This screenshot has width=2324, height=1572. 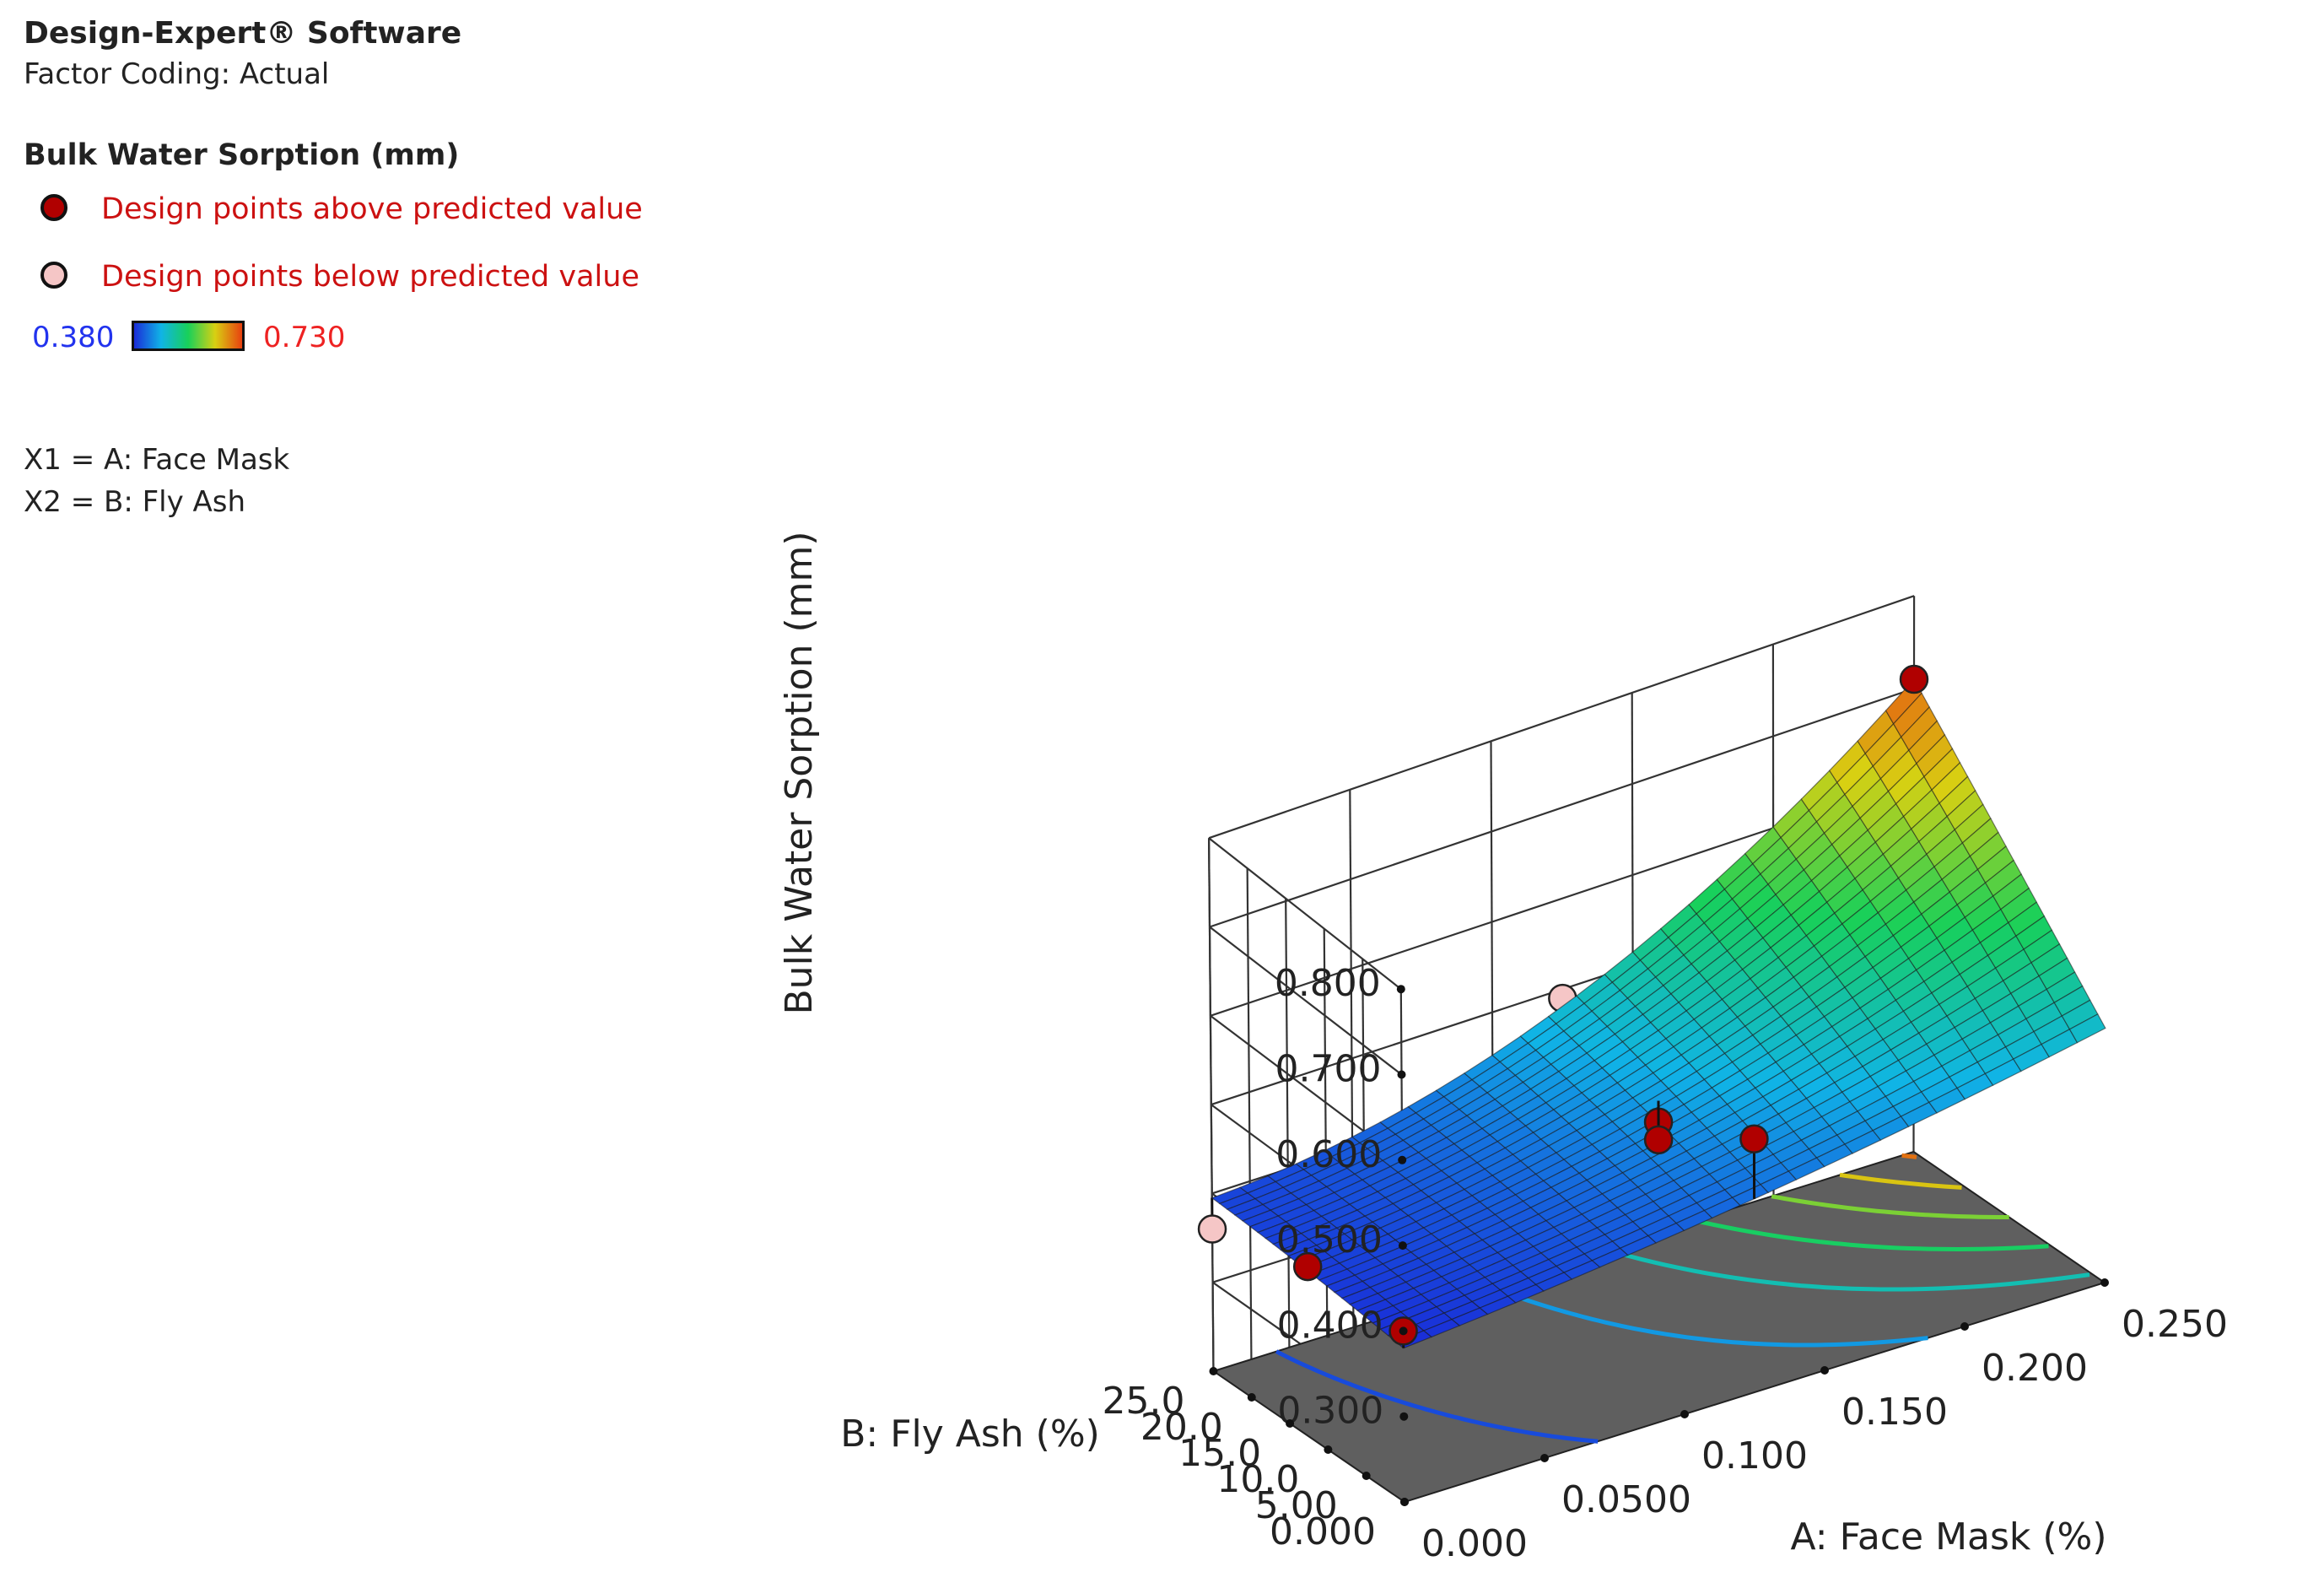 I want to click on response-title: Bulk Water Sorption (mm), so click(x=242, y=155).